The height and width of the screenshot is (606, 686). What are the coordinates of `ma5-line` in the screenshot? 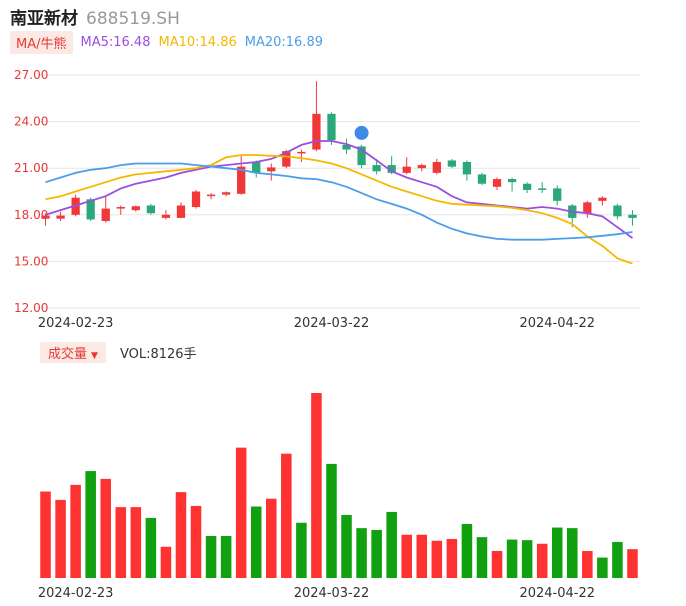 It's located at (339, 189).